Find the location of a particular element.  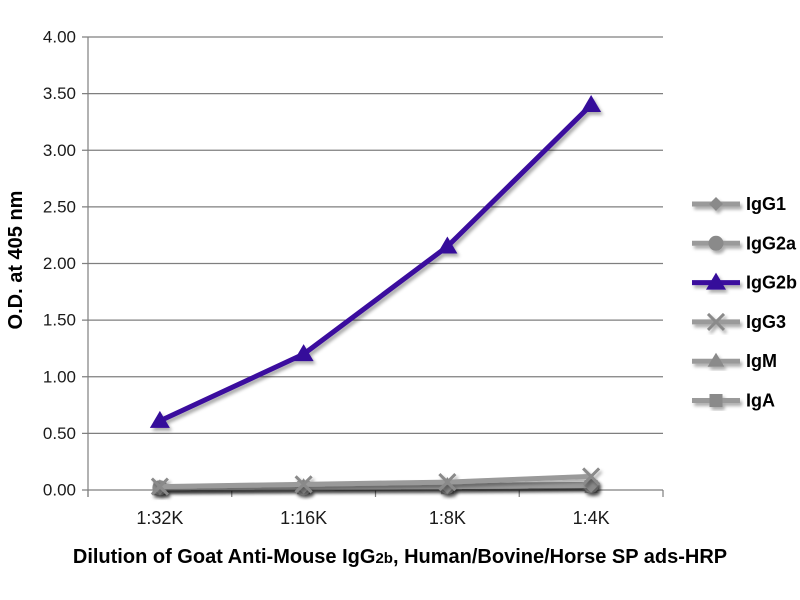

x-axis-title-post: , Human/Bovine/Horse SP ads-HRP is located at coordinates (560, 557).